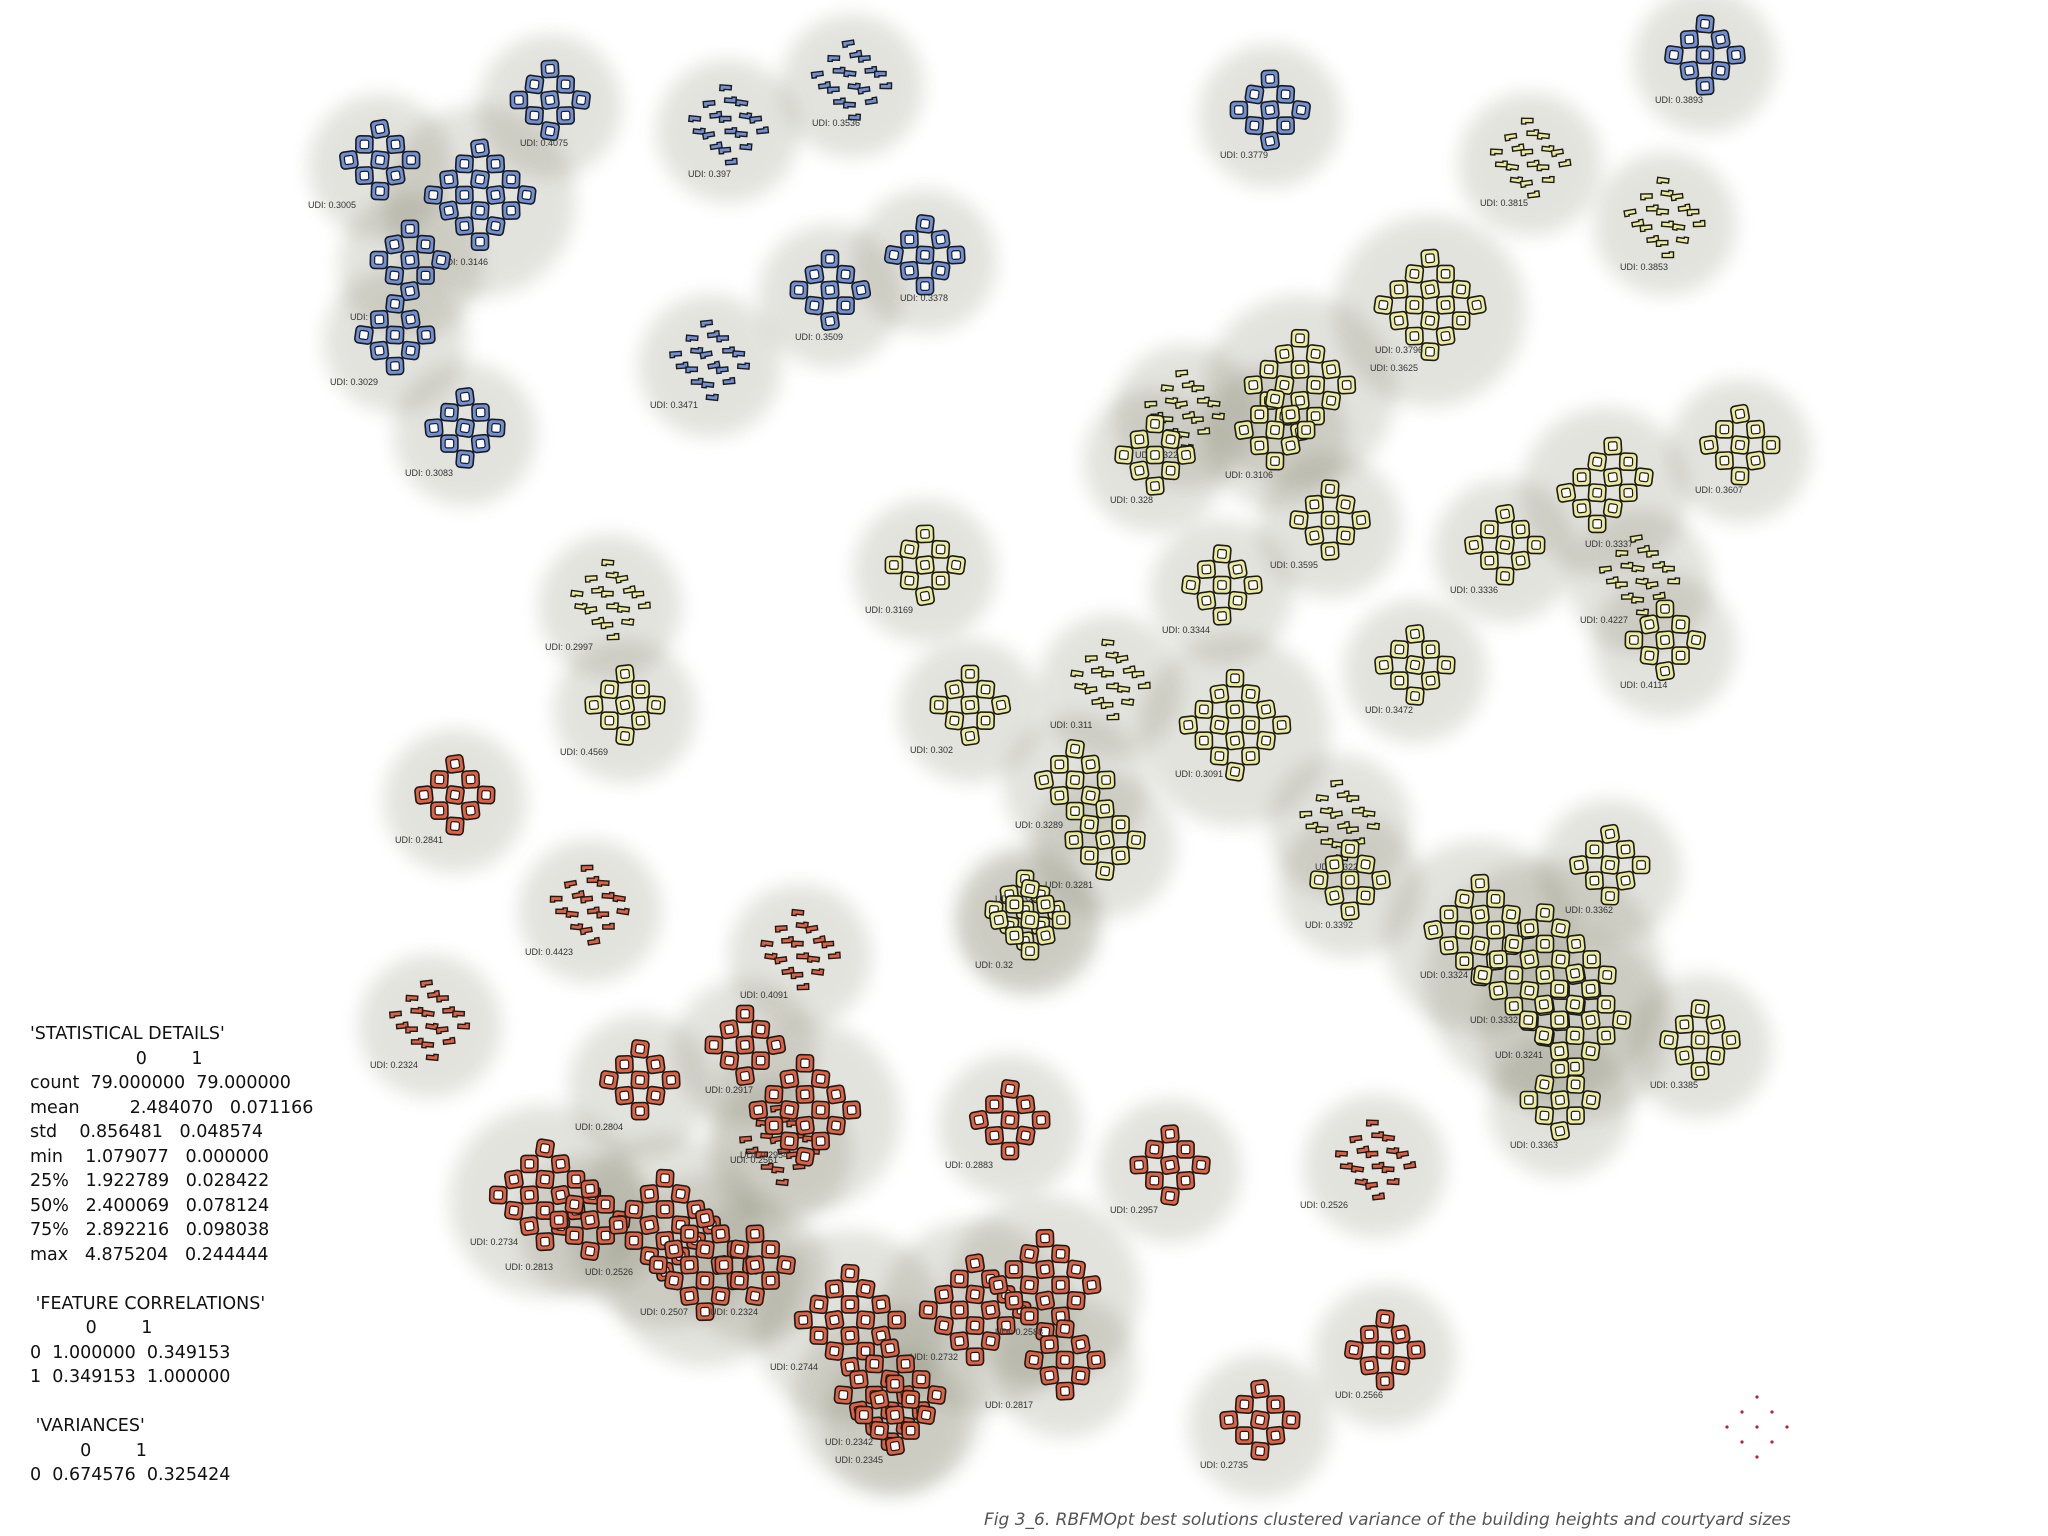  Describe the element at coordinates (1543, 975) in the screenshot. I see `cluster-yellow: UDI: 0.3332` at that location.